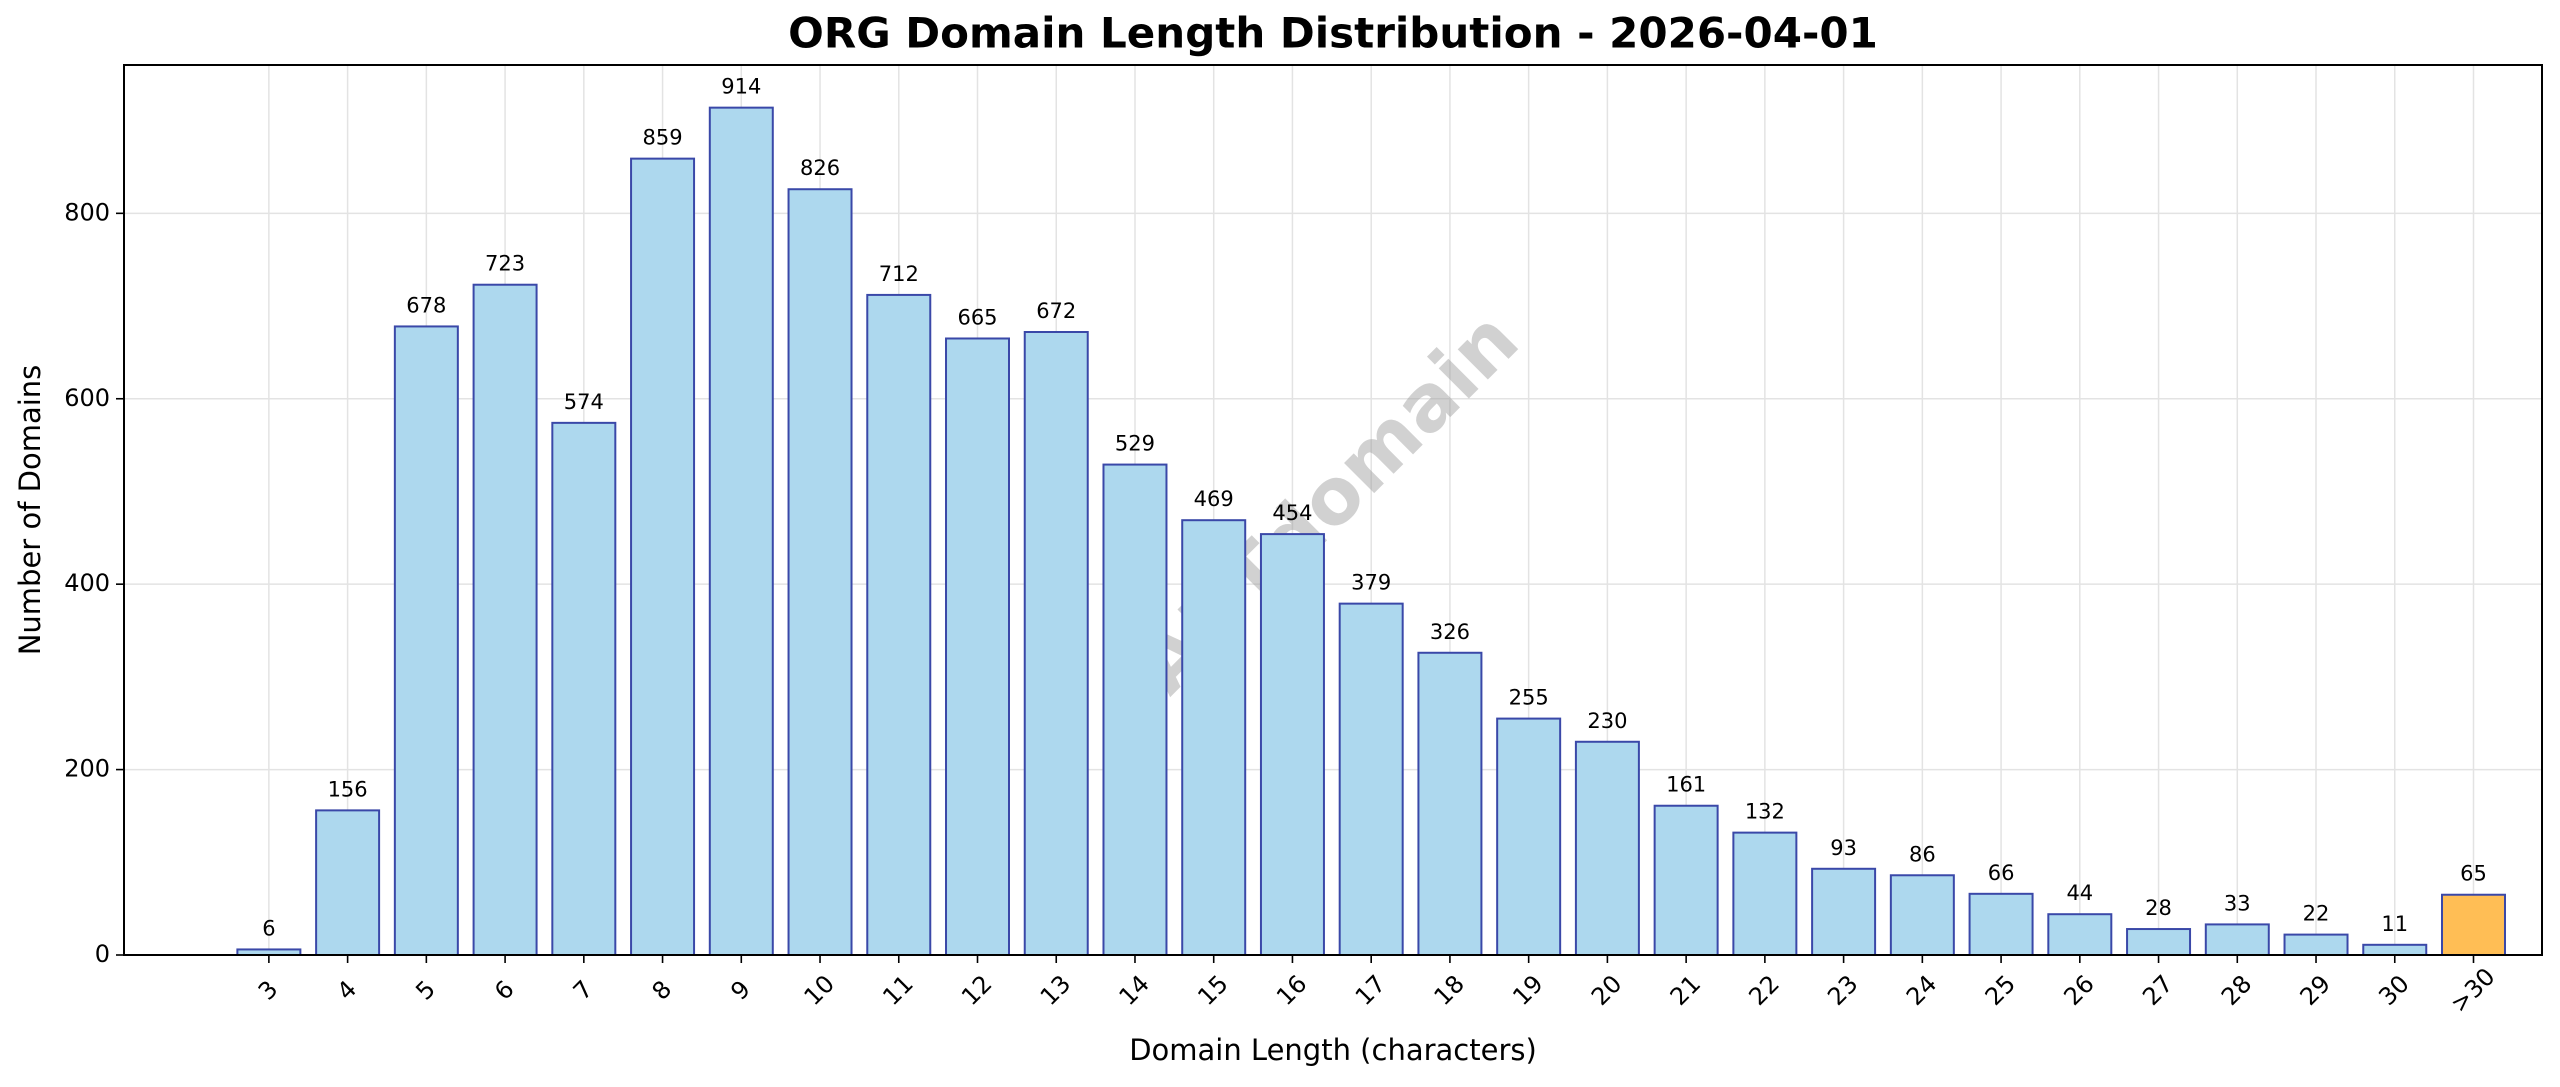 Image resolution: width=2560 pixels, height=1087 pixels. Describe the element at coordinates (1056, 311) in the screenshot. I see `data-label: 672` at that location.